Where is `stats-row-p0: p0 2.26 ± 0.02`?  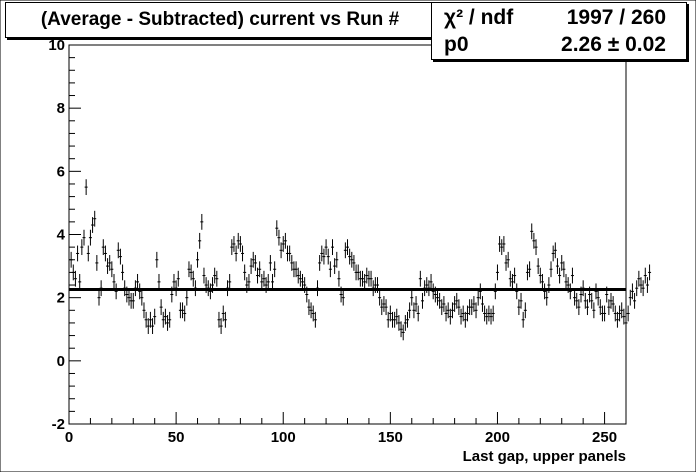
stats-row-p0: p0 2.26 ± 0.02 is located at coordinates (559, 47).